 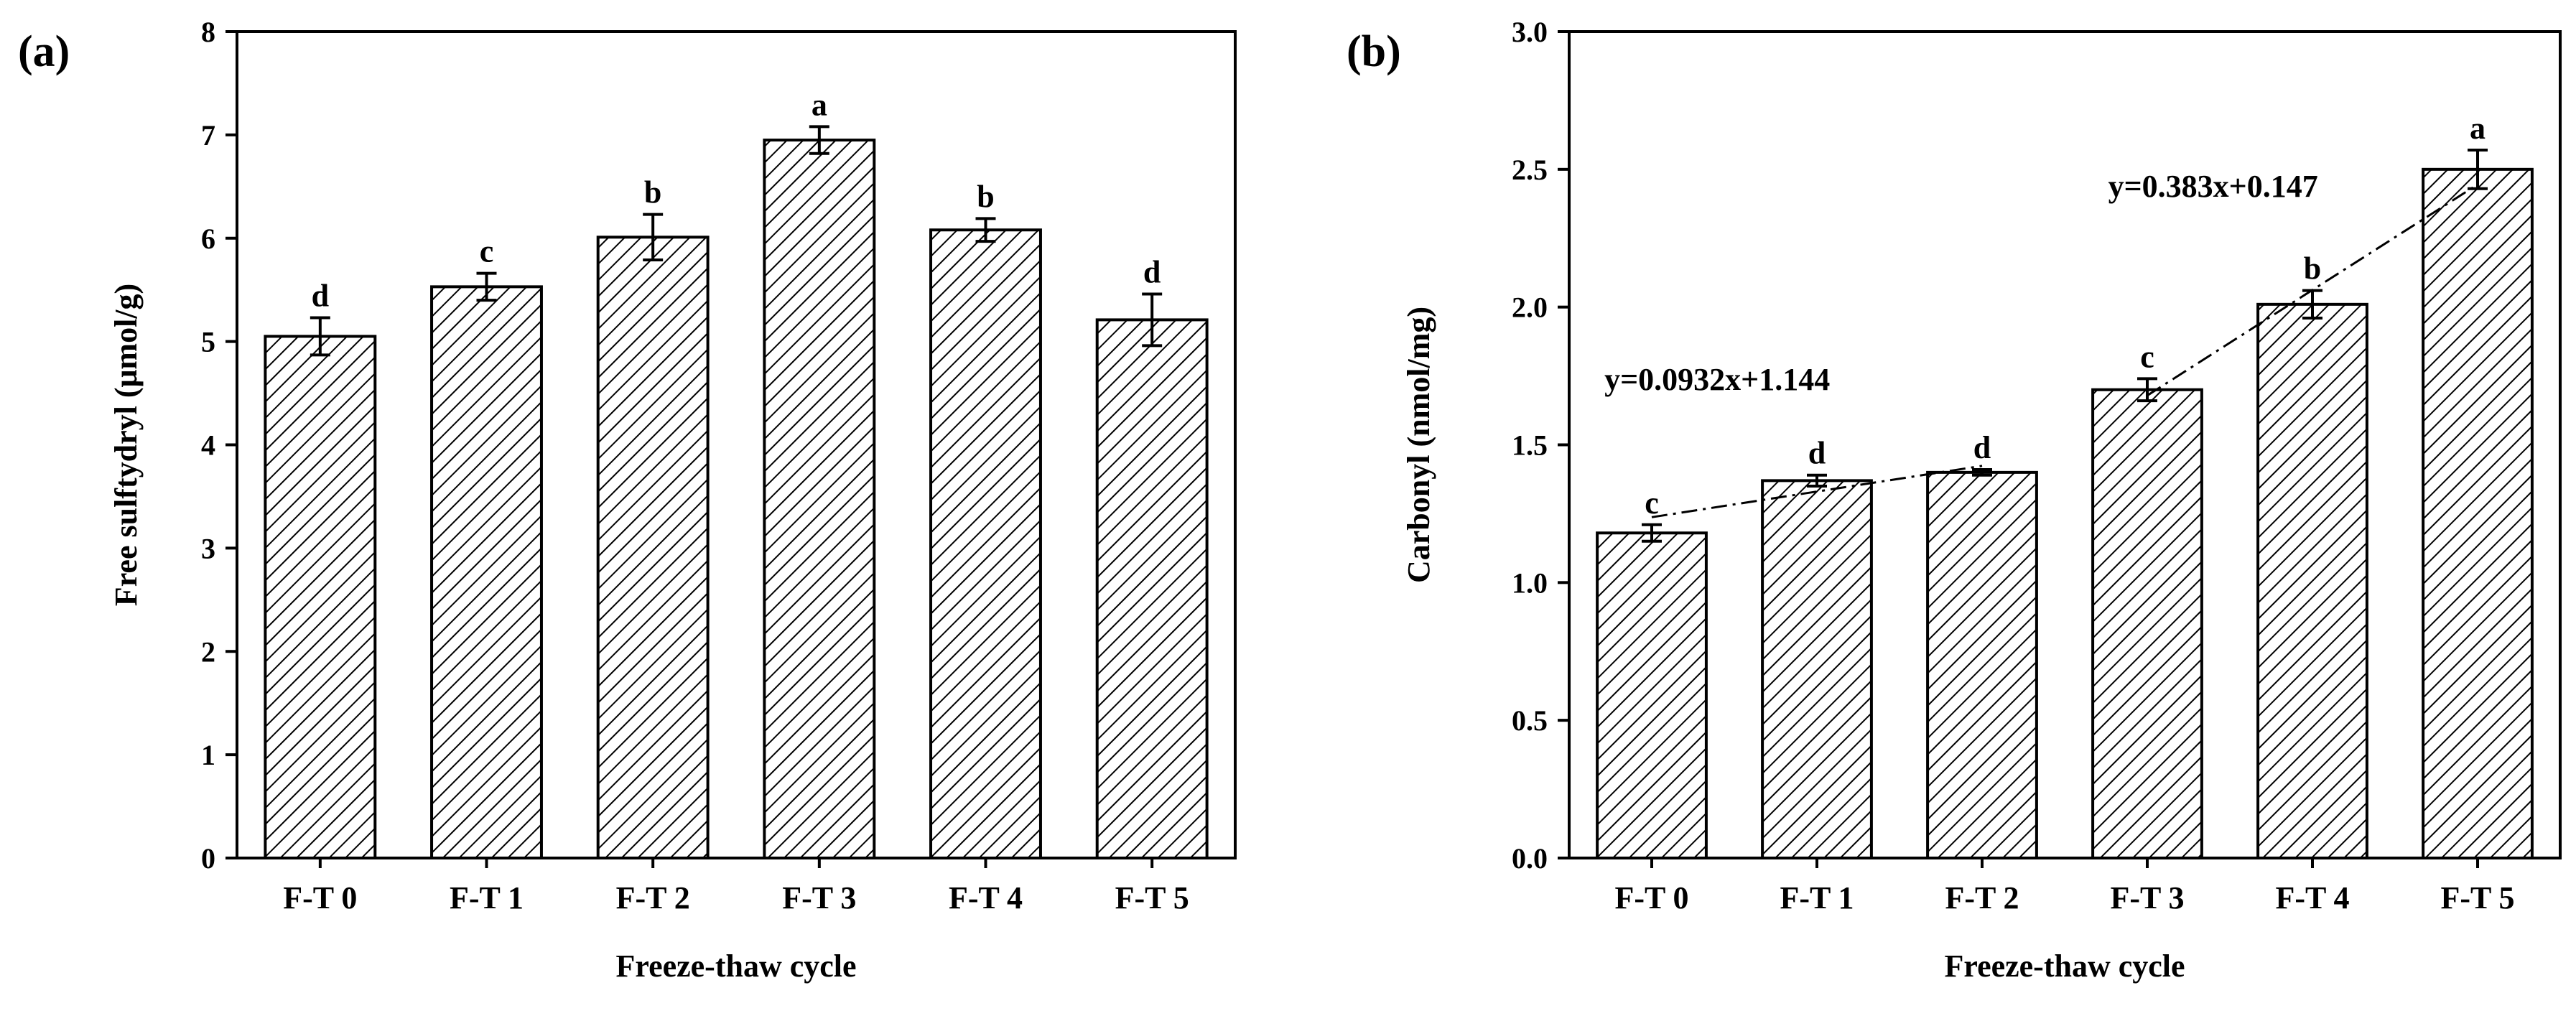 I want to click on y-tick-label: 2.5, so click(x=1530, y=170).